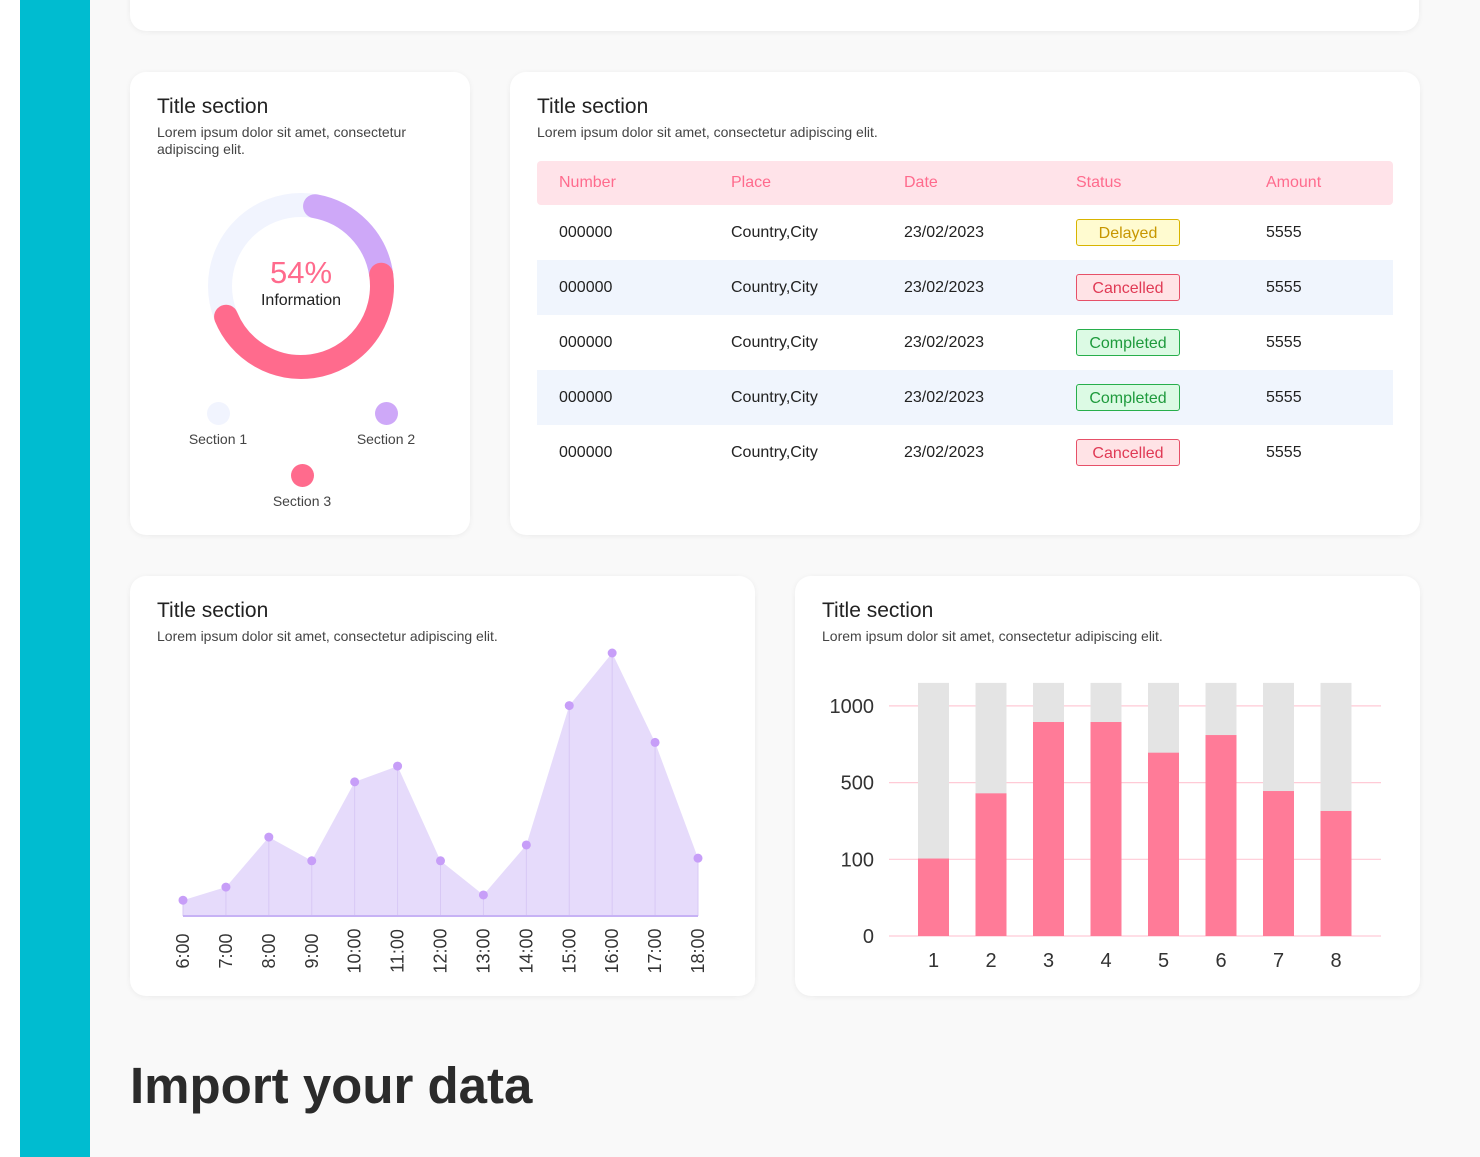 This screenshot has height=1157, width=1480. Describe the element at coordinates (698, 950) in the screenshot. I see `x-tick-label: 18:00` at that location.